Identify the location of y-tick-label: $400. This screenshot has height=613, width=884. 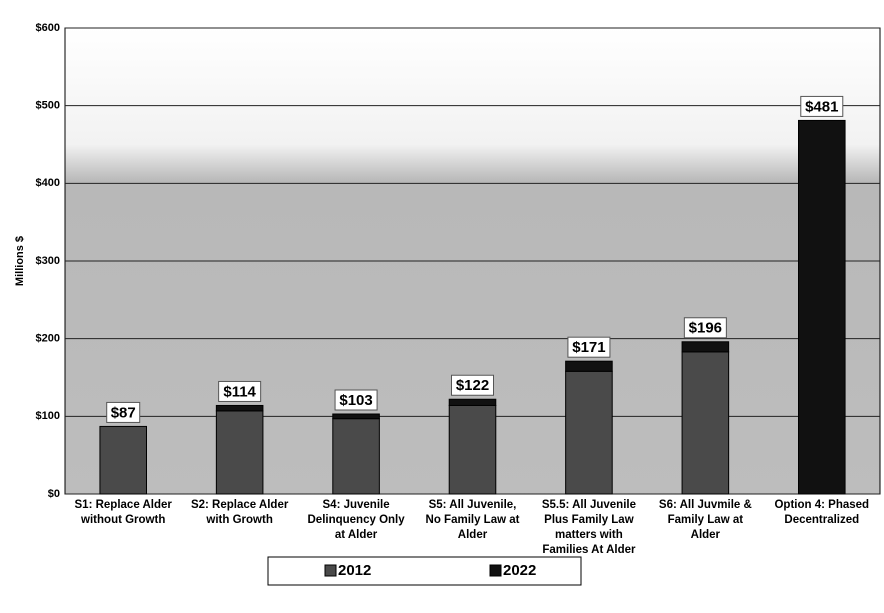
(48, 183).